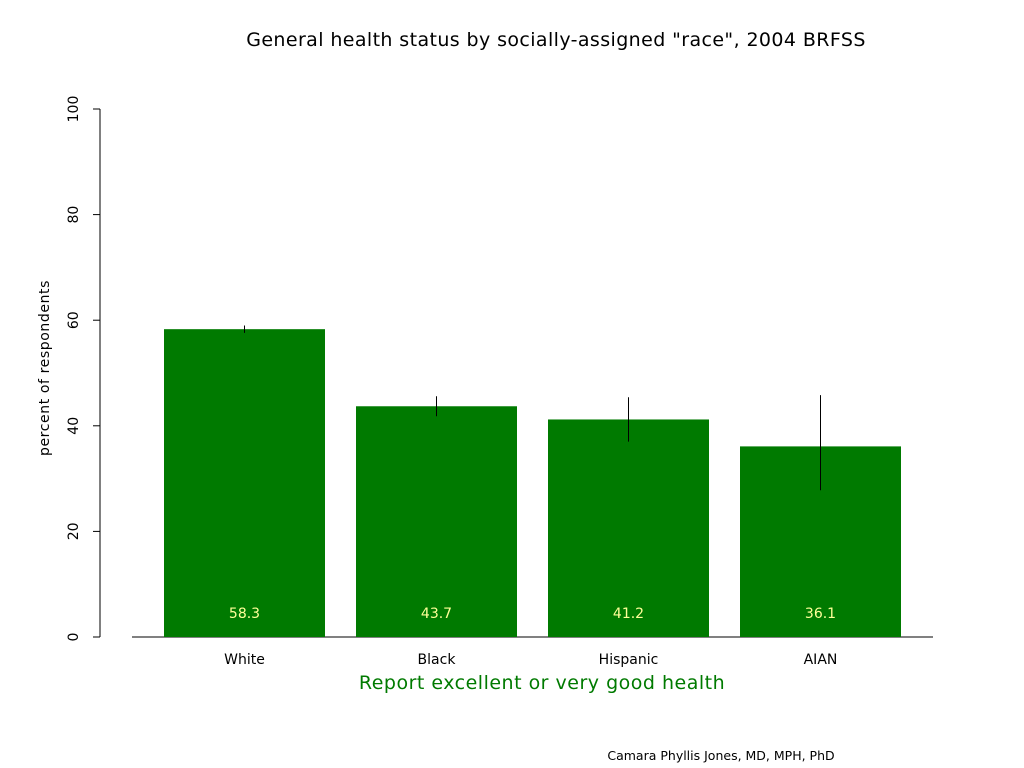 The image size is (1024, 768). Describe the element at coordinates (628, 614) in the screenshot. I see `bar-value-label: 41.2` at that location.